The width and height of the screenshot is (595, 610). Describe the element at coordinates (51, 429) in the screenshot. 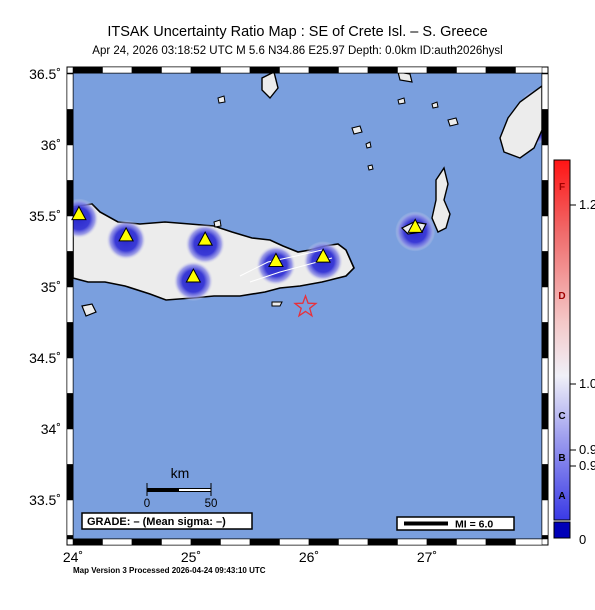

I see `lat-tick-label: 34˚` at that location.